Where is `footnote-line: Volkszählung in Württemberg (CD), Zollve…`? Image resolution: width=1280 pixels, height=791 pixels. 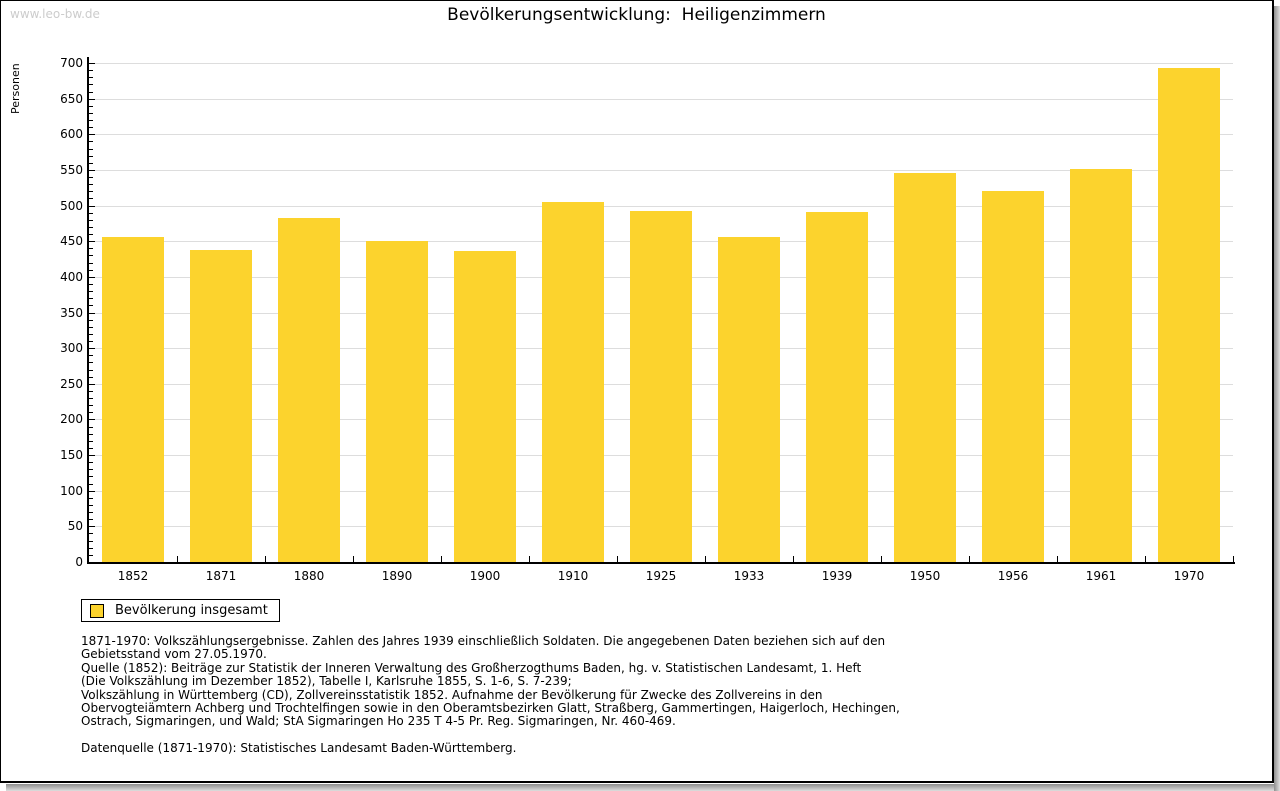
footnote-line: Volkszählung in Württemberg (CD), Zollve… is located at coordinates (452, 694).